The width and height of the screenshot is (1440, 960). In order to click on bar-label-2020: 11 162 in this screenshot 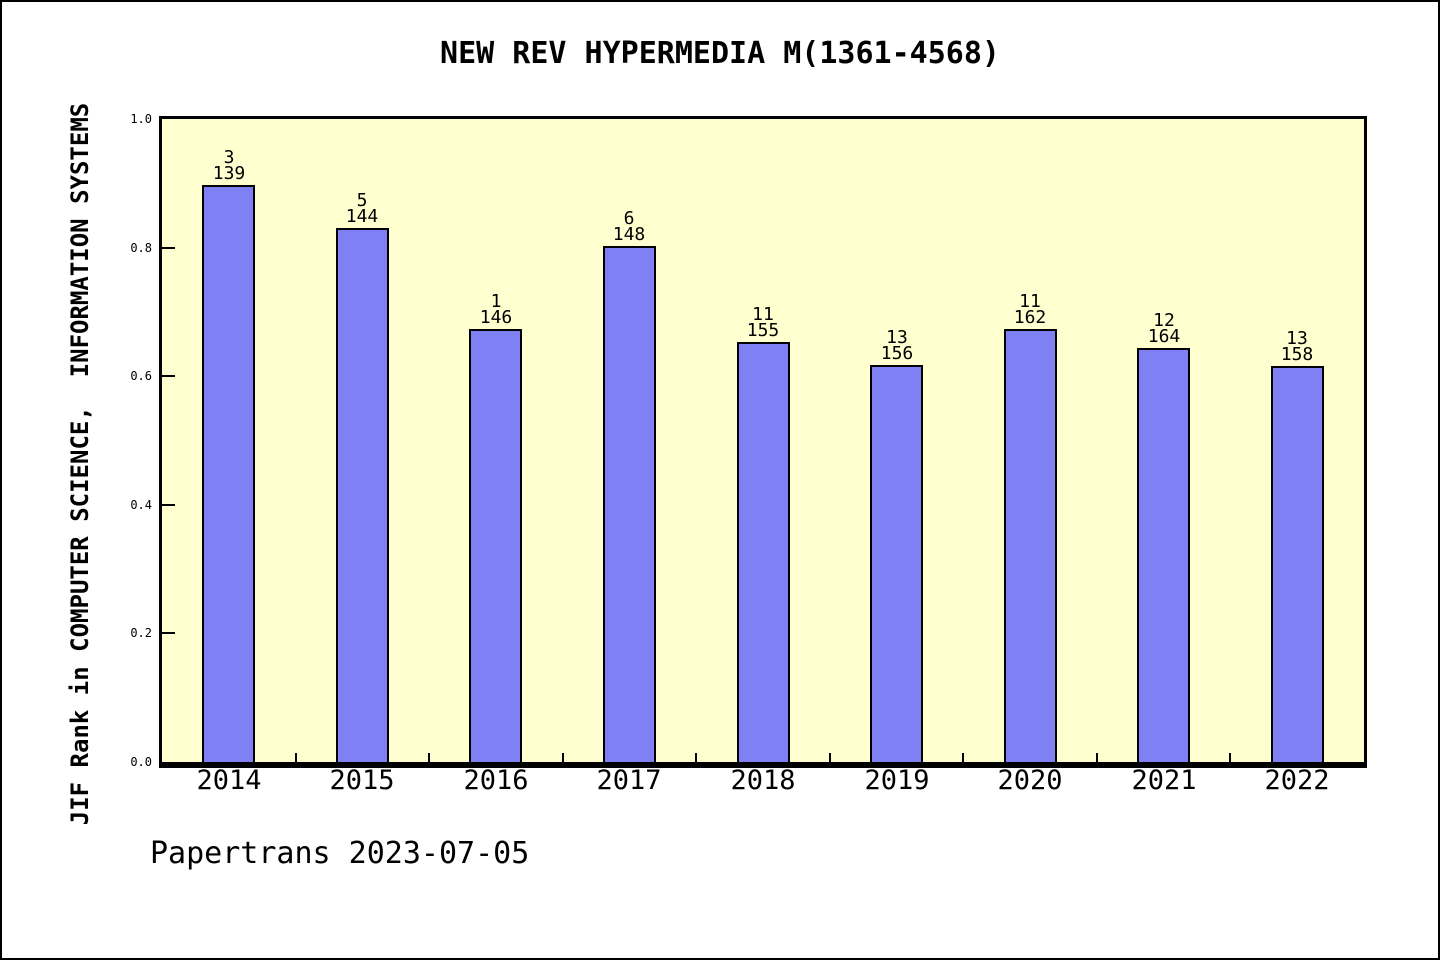, I will do `click(1030, 309)`.